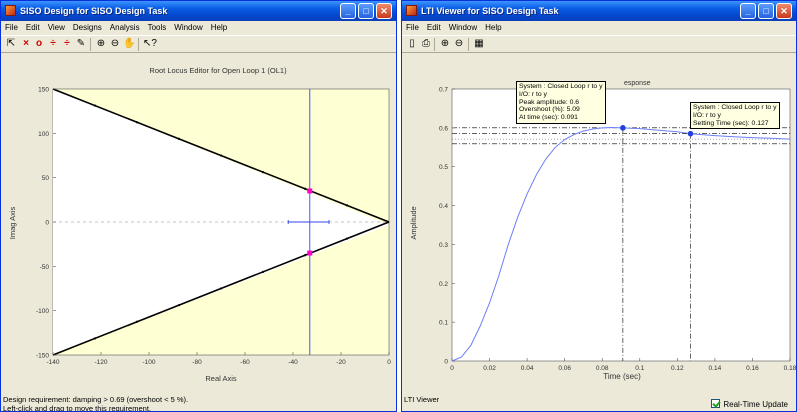 The height and width of the screenshot is (412, 797). Describe the element at coordinates (707, 115) in the screenshot. I see `settling-tip-line: I/O: r to y` at that location.